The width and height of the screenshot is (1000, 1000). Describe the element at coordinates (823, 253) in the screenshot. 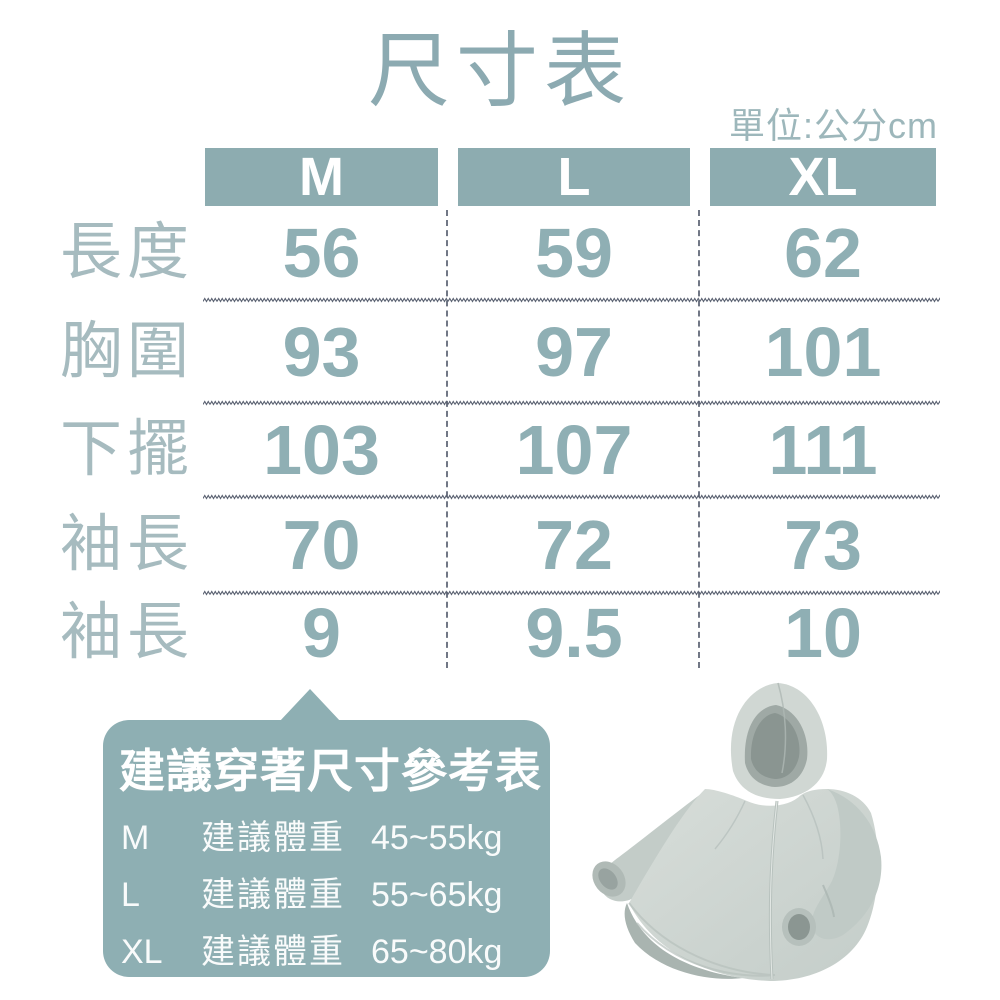

I see `cell-value: 62` at that location.